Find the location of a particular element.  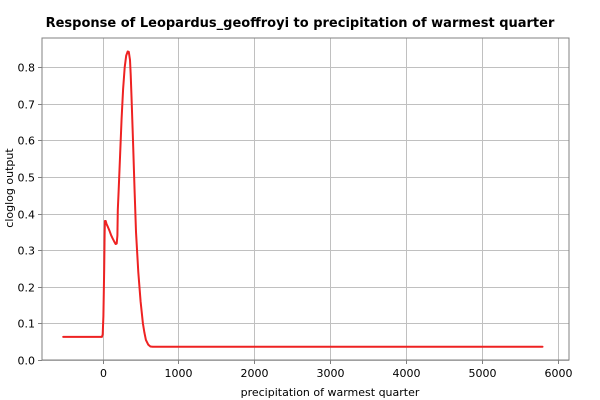

y-tick-label: 0.1 is located at coordinates (27, 324).